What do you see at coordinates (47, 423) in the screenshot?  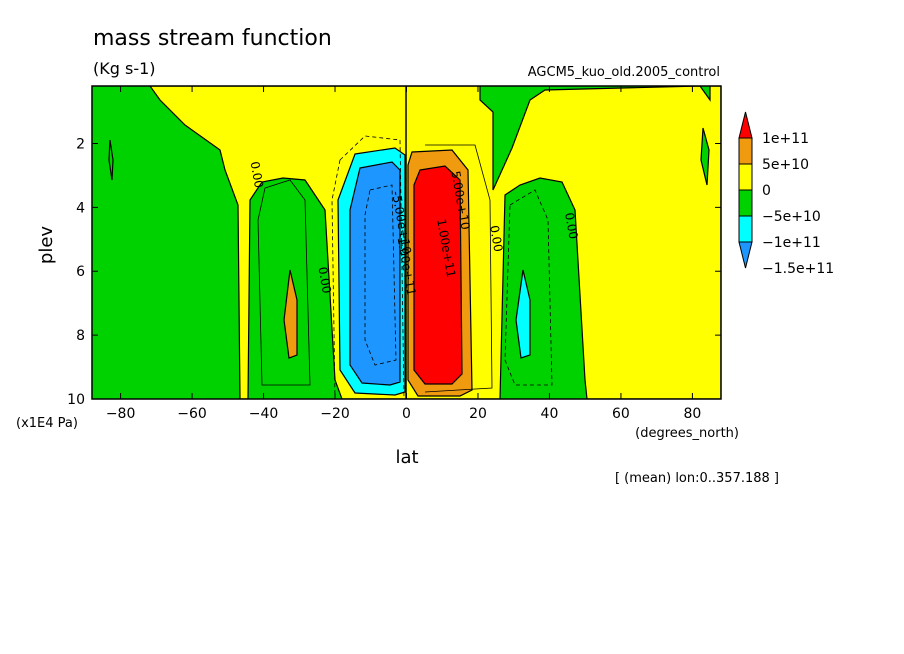 I see `y-units-label: (x1E4 Pa)` at bounding box center [47, 423].